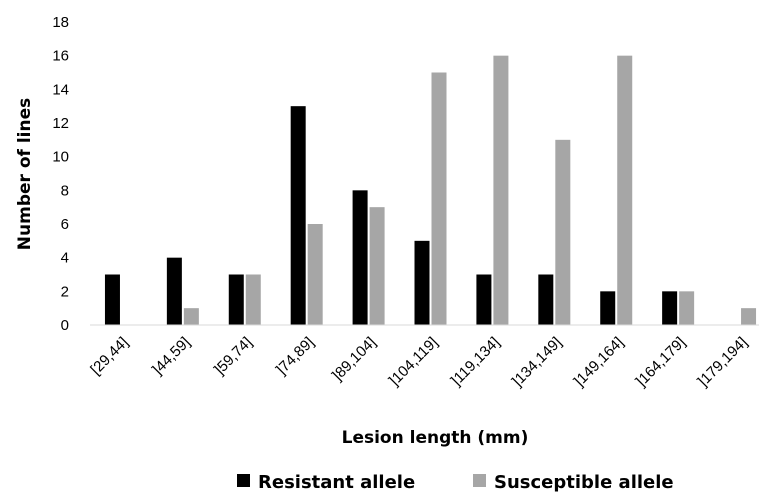 The width and height of the screenshot is (759, 496). What do you see at coordinates (25, 174) in the screenshot?
I see `y-axis-title: Number of lines` at bounding box center [25, 174].